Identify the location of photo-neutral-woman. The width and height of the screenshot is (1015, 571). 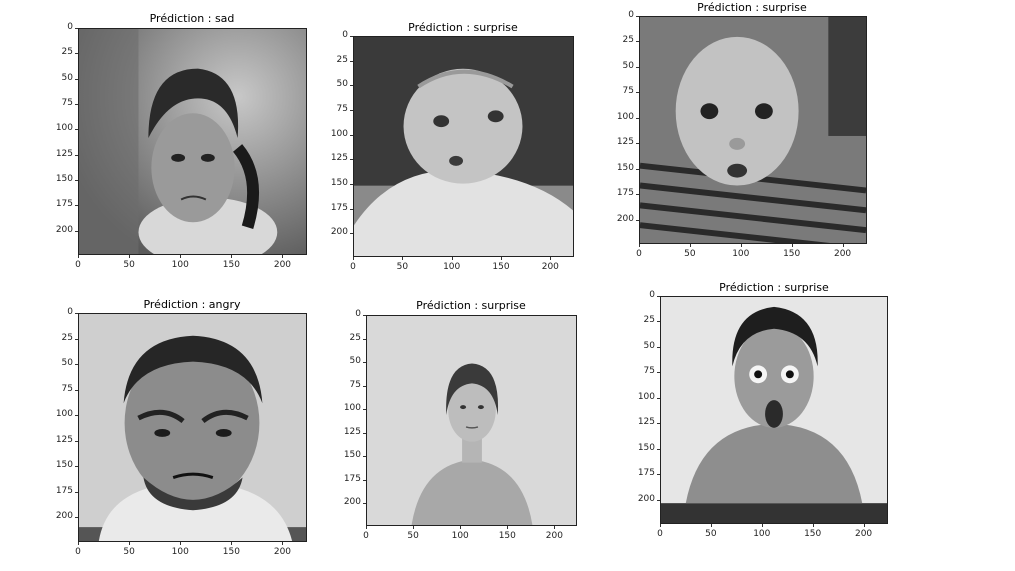
(471, 420).